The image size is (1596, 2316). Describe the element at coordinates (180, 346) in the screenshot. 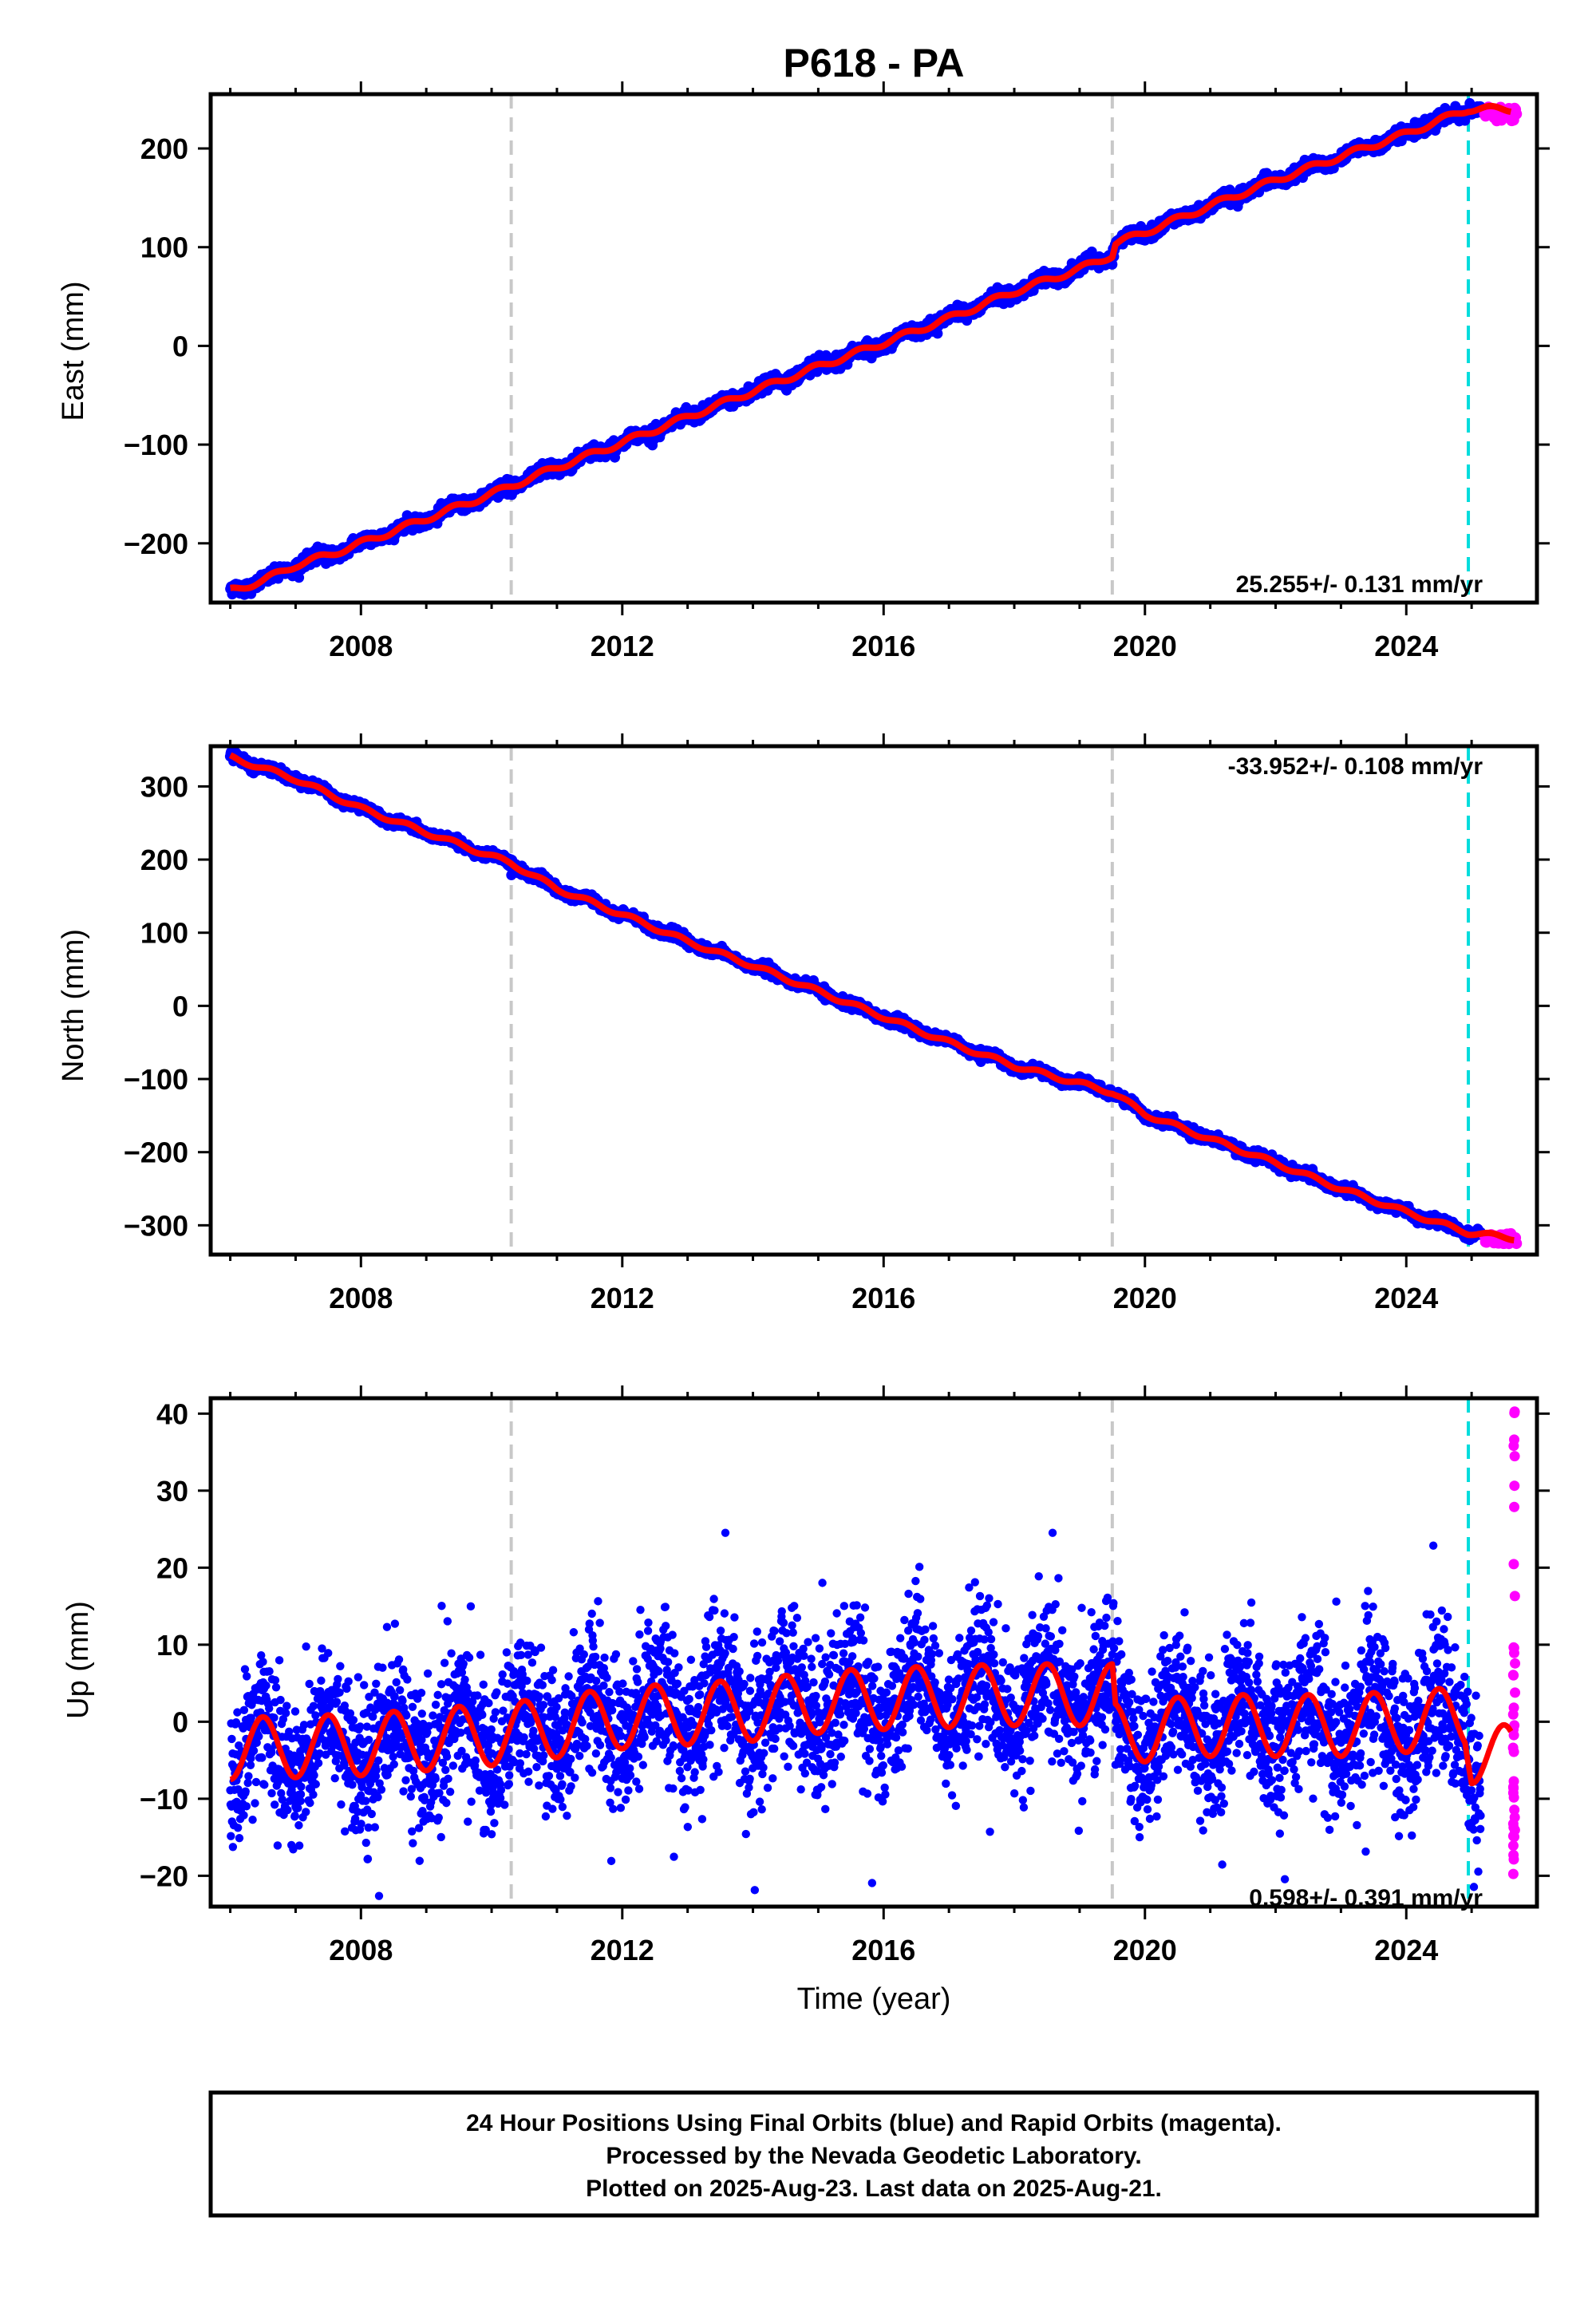

I see `east-y-tick-label: 0` at that location.